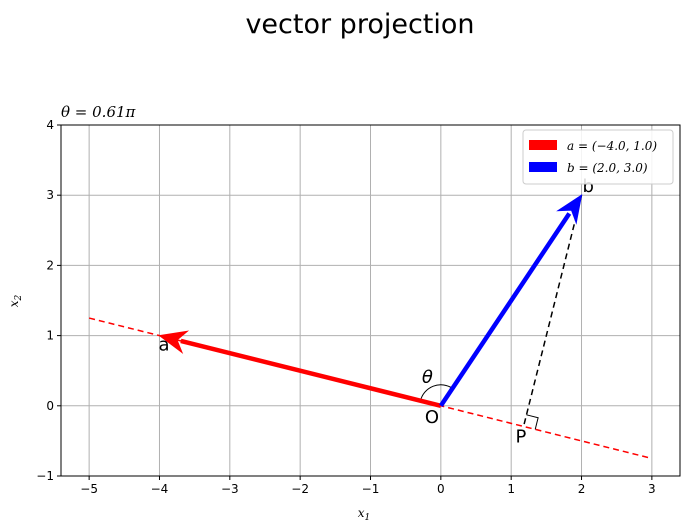 The height and width of the screenshot is (530, 690). What do you see at coordinates (160, 489) in the screenshot?
I see `x-tick-label: −4` at bounding box center [160, 489].